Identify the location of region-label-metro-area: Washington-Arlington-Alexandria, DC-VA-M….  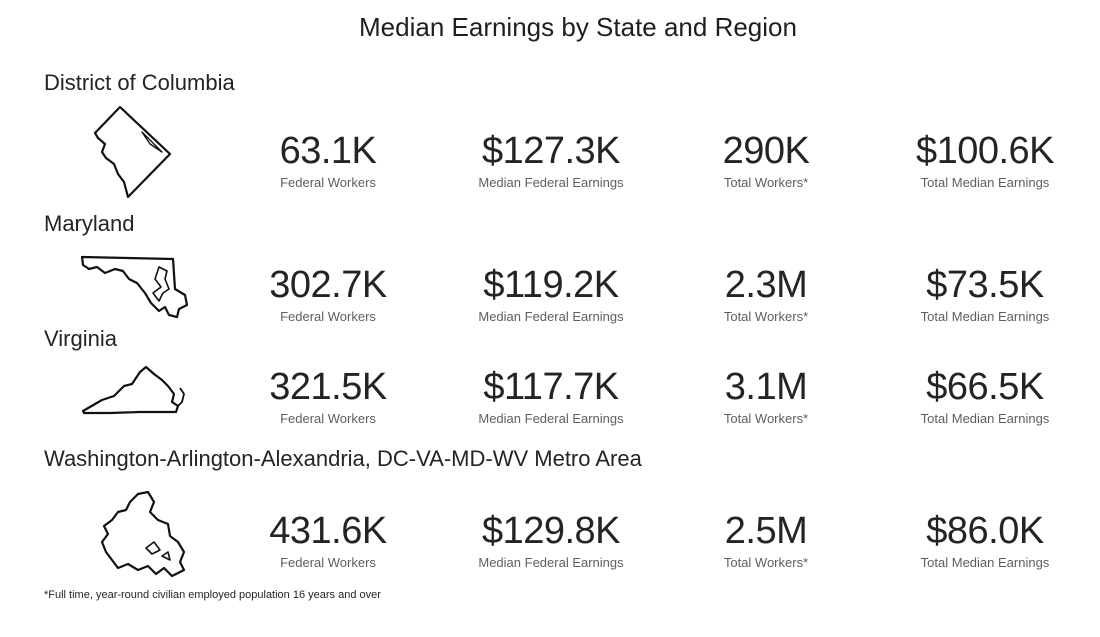
(343, 458).